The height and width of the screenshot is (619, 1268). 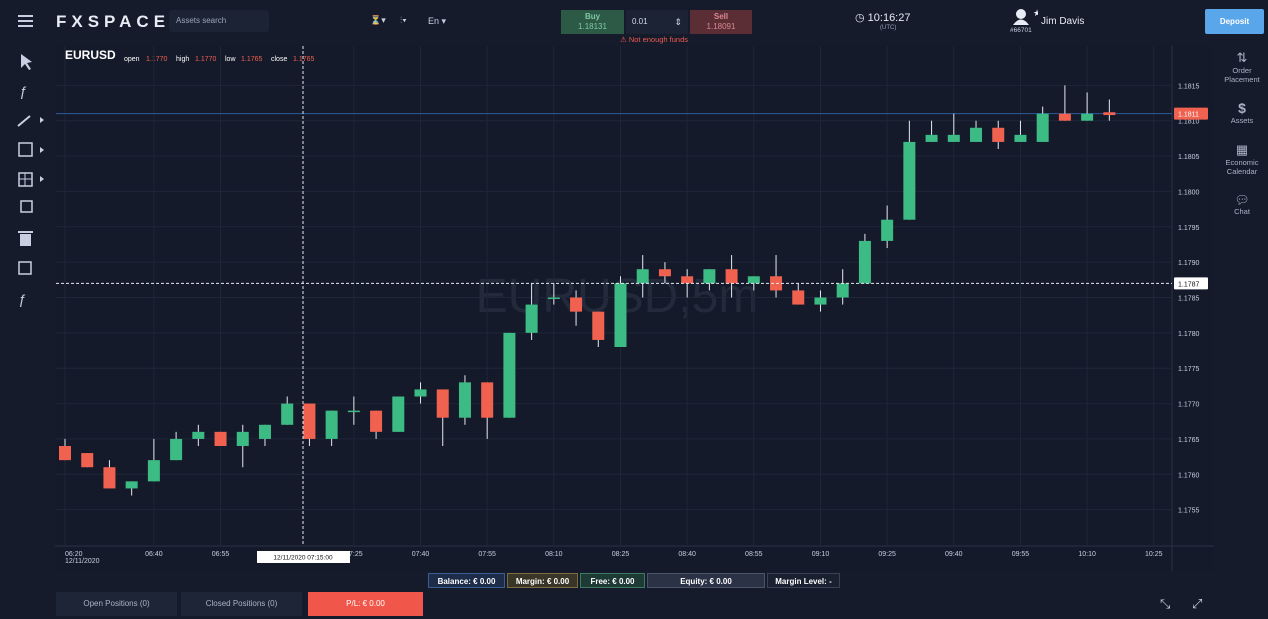 I want to click on logo: FXSPACE, so click(x=113, y=21).